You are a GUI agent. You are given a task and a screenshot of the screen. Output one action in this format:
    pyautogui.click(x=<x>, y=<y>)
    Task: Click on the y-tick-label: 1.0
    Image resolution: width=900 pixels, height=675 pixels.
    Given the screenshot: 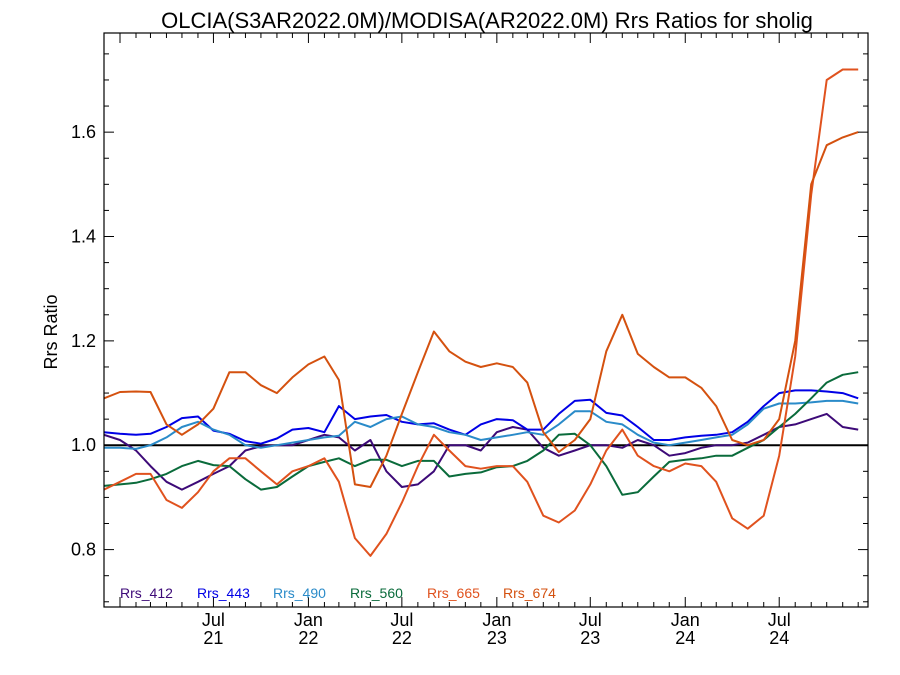 What is the action you would take?
    pyautogui.click(x=83, y=445)
    